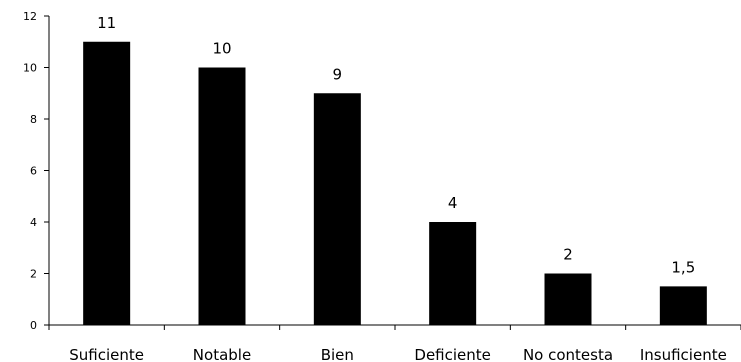  Describe the element at coordinates (221, 49) in the screenshot. I see `data-label: 10` at that location.